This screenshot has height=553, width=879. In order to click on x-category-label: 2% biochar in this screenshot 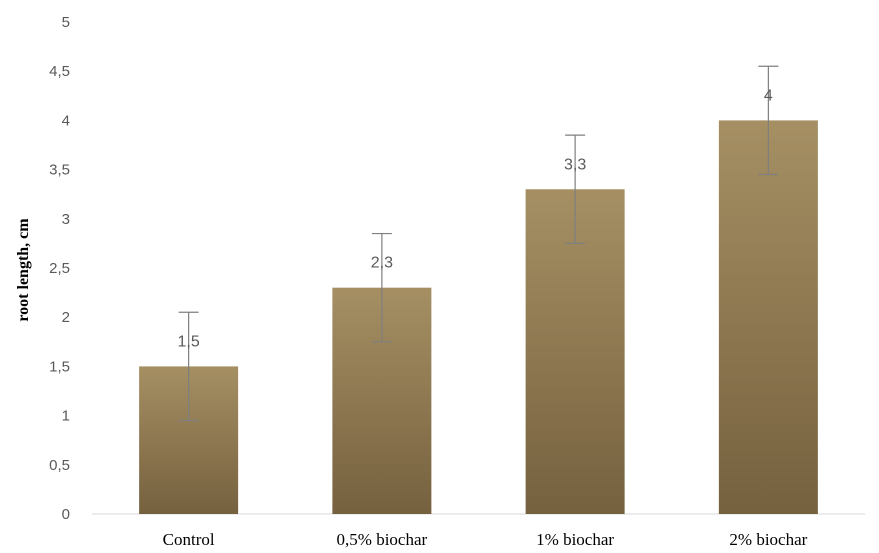, I will do `click(768, 539)`.